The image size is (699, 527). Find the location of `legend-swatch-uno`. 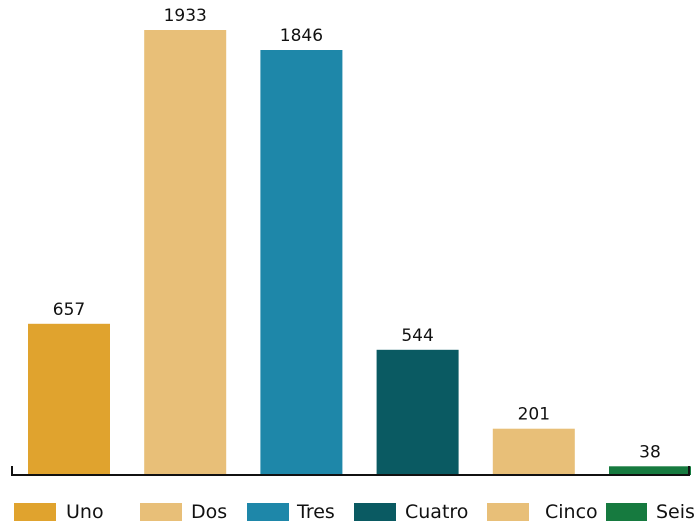

legend-swatch-uno is located at coordinates (35, 512).